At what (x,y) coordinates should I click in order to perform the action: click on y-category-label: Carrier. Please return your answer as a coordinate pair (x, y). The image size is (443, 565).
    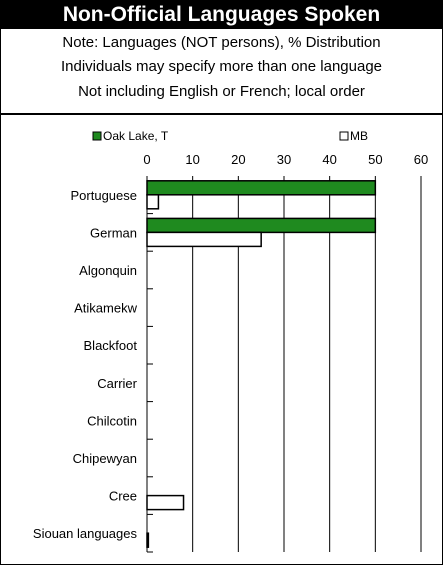
    Looking at the image, I should click on (117, 383).